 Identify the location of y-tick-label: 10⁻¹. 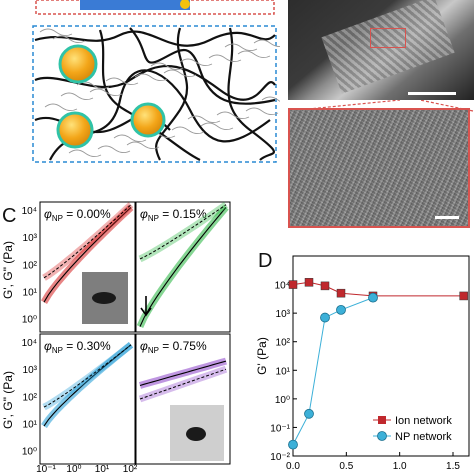
(280, 428).